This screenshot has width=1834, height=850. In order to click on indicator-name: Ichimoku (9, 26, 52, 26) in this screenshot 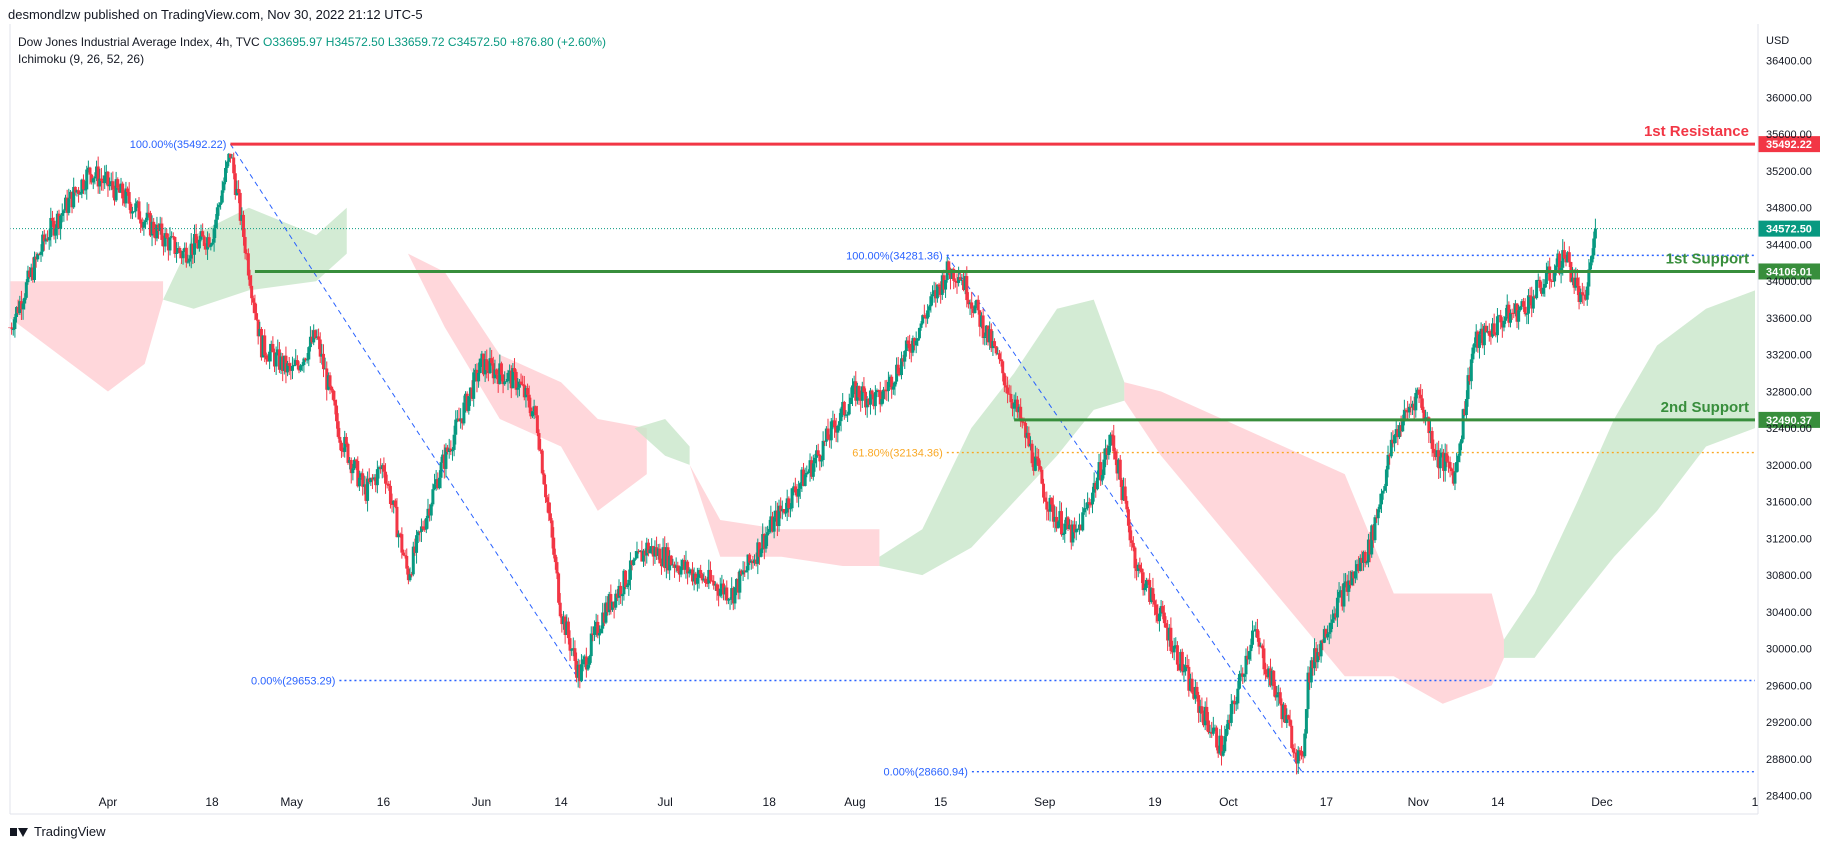, I will do `click(81, 59)`.